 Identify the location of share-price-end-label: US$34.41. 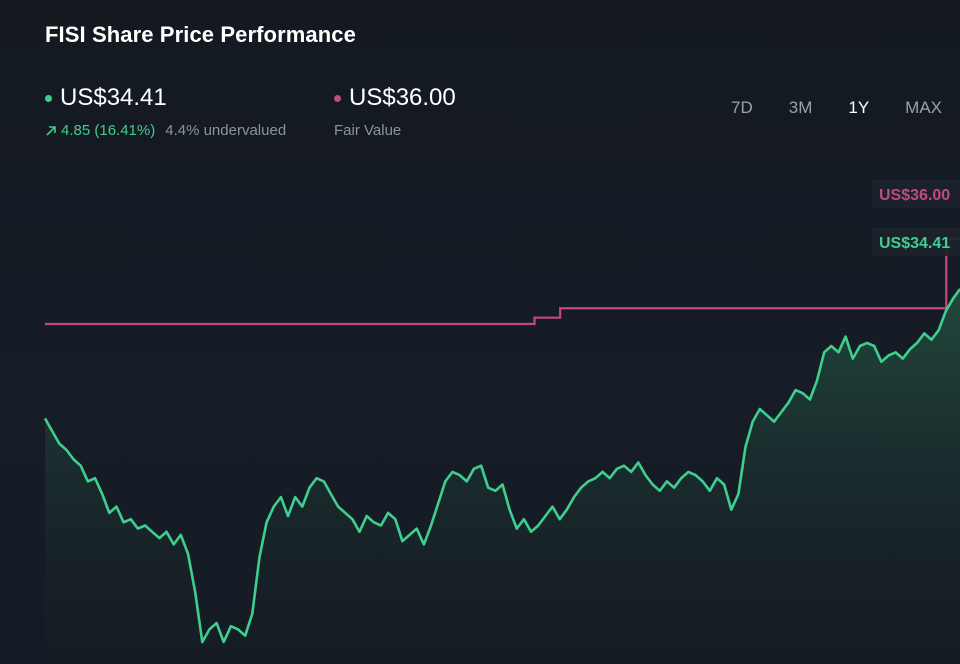
(916, 242).